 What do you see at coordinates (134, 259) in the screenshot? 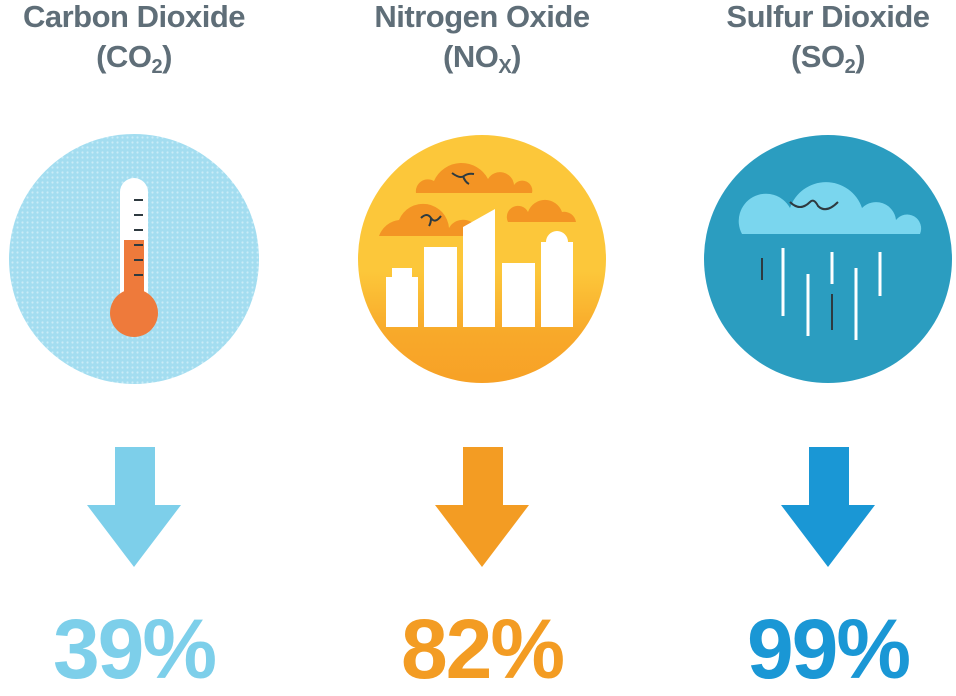
I see `thermometer-icon` at bounding box center [134, 259].